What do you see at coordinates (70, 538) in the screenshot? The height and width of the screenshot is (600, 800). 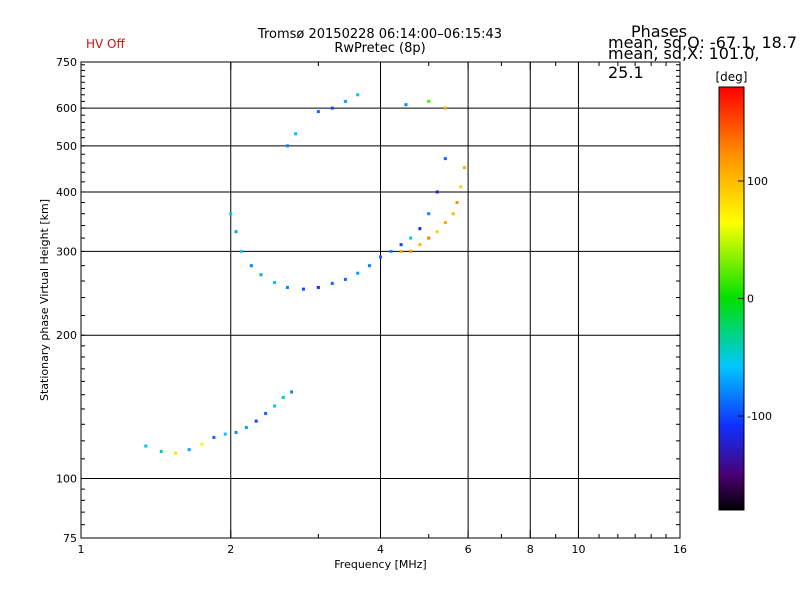 I see `y-tick-label: 75` at bounding box center [70, 538].